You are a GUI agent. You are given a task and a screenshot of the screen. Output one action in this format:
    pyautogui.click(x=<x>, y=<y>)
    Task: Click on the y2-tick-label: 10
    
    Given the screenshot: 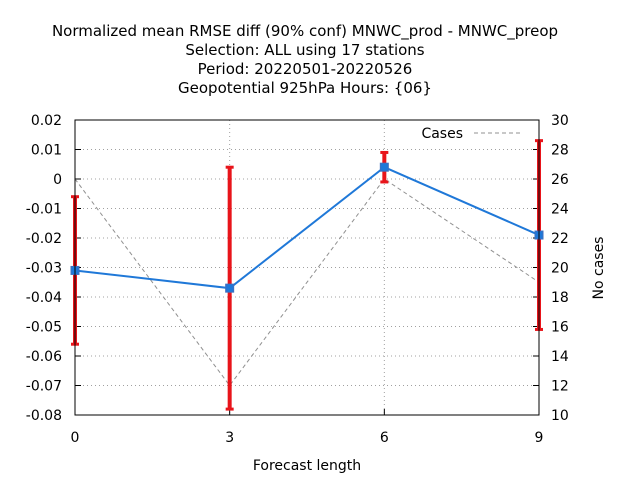 What is the action you would take?
    pyautogui.click(x=560, y=416)
    